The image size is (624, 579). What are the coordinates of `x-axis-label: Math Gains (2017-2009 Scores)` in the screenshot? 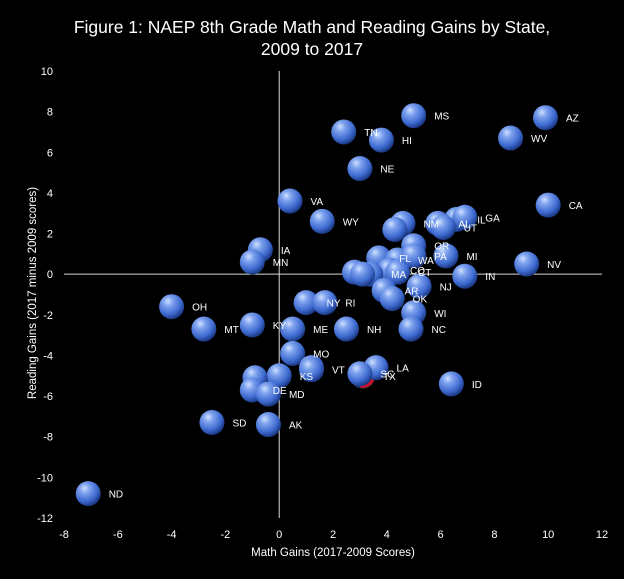 It's located at (333, 553).